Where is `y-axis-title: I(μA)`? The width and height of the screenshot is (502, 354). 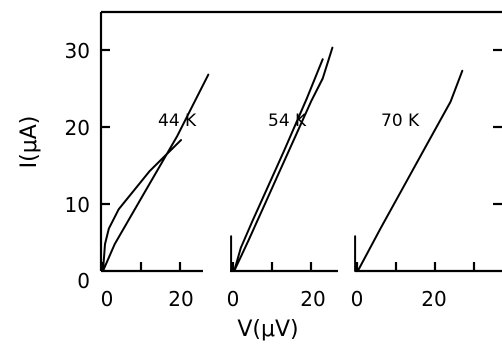 y-axis-title: I(μA) is located at coordinates (29, 142).